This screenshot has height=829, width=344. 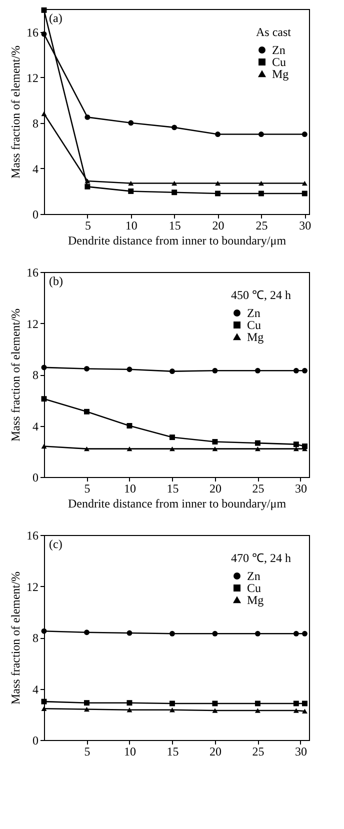 What do you see at coordinates (55, 18) in the screenshot?
I see `annotation: (a)` at bounding box center [55, 18].